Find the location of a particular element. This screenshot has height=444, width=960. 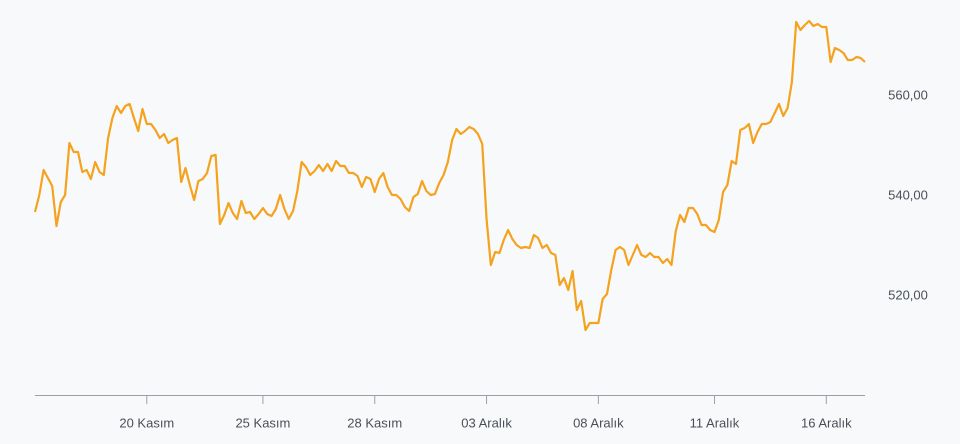

x-tick-label: 03 Aralık is located at coordinates (486, 422).